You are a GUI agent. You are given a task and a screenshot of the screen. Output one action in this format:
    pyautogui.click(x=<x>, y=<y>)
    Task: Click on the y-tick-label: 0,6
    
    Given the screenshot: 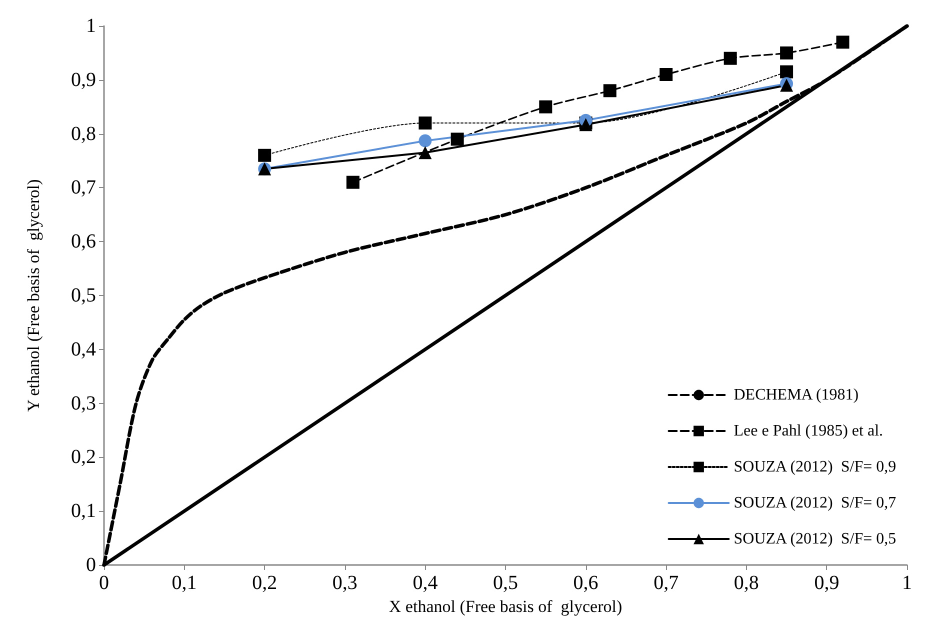 What is the action you would take?
    pyautogui.click(x=83, y=241)
    